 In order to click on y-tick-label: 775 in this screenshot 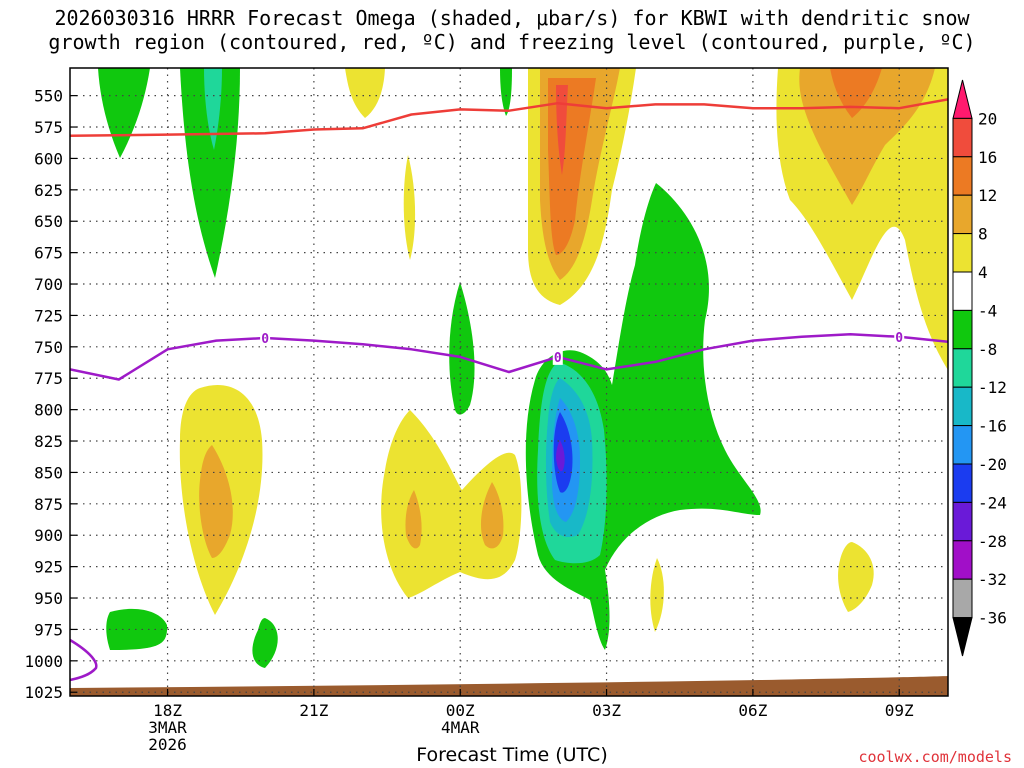, I will do `click(48, 378)`.